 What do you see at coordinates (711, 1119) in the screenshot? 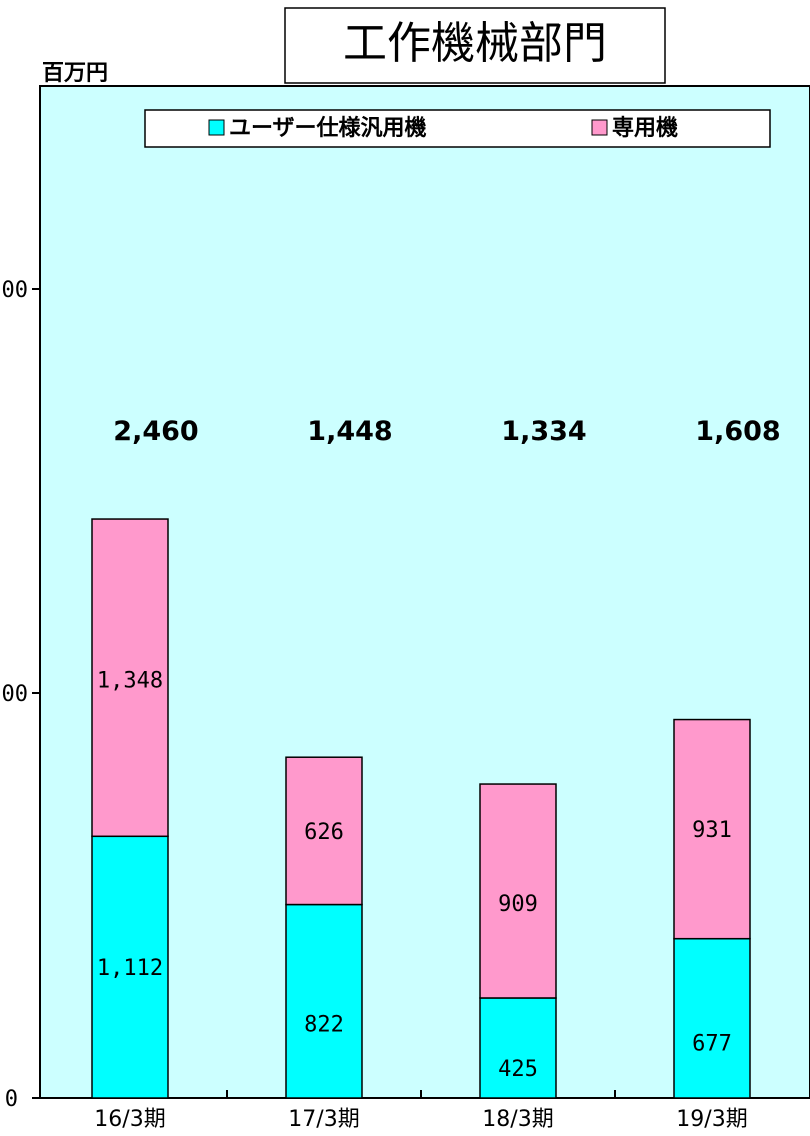
I see `x-tick-label-3: 19/3期` at bounding box center [711, 1119].